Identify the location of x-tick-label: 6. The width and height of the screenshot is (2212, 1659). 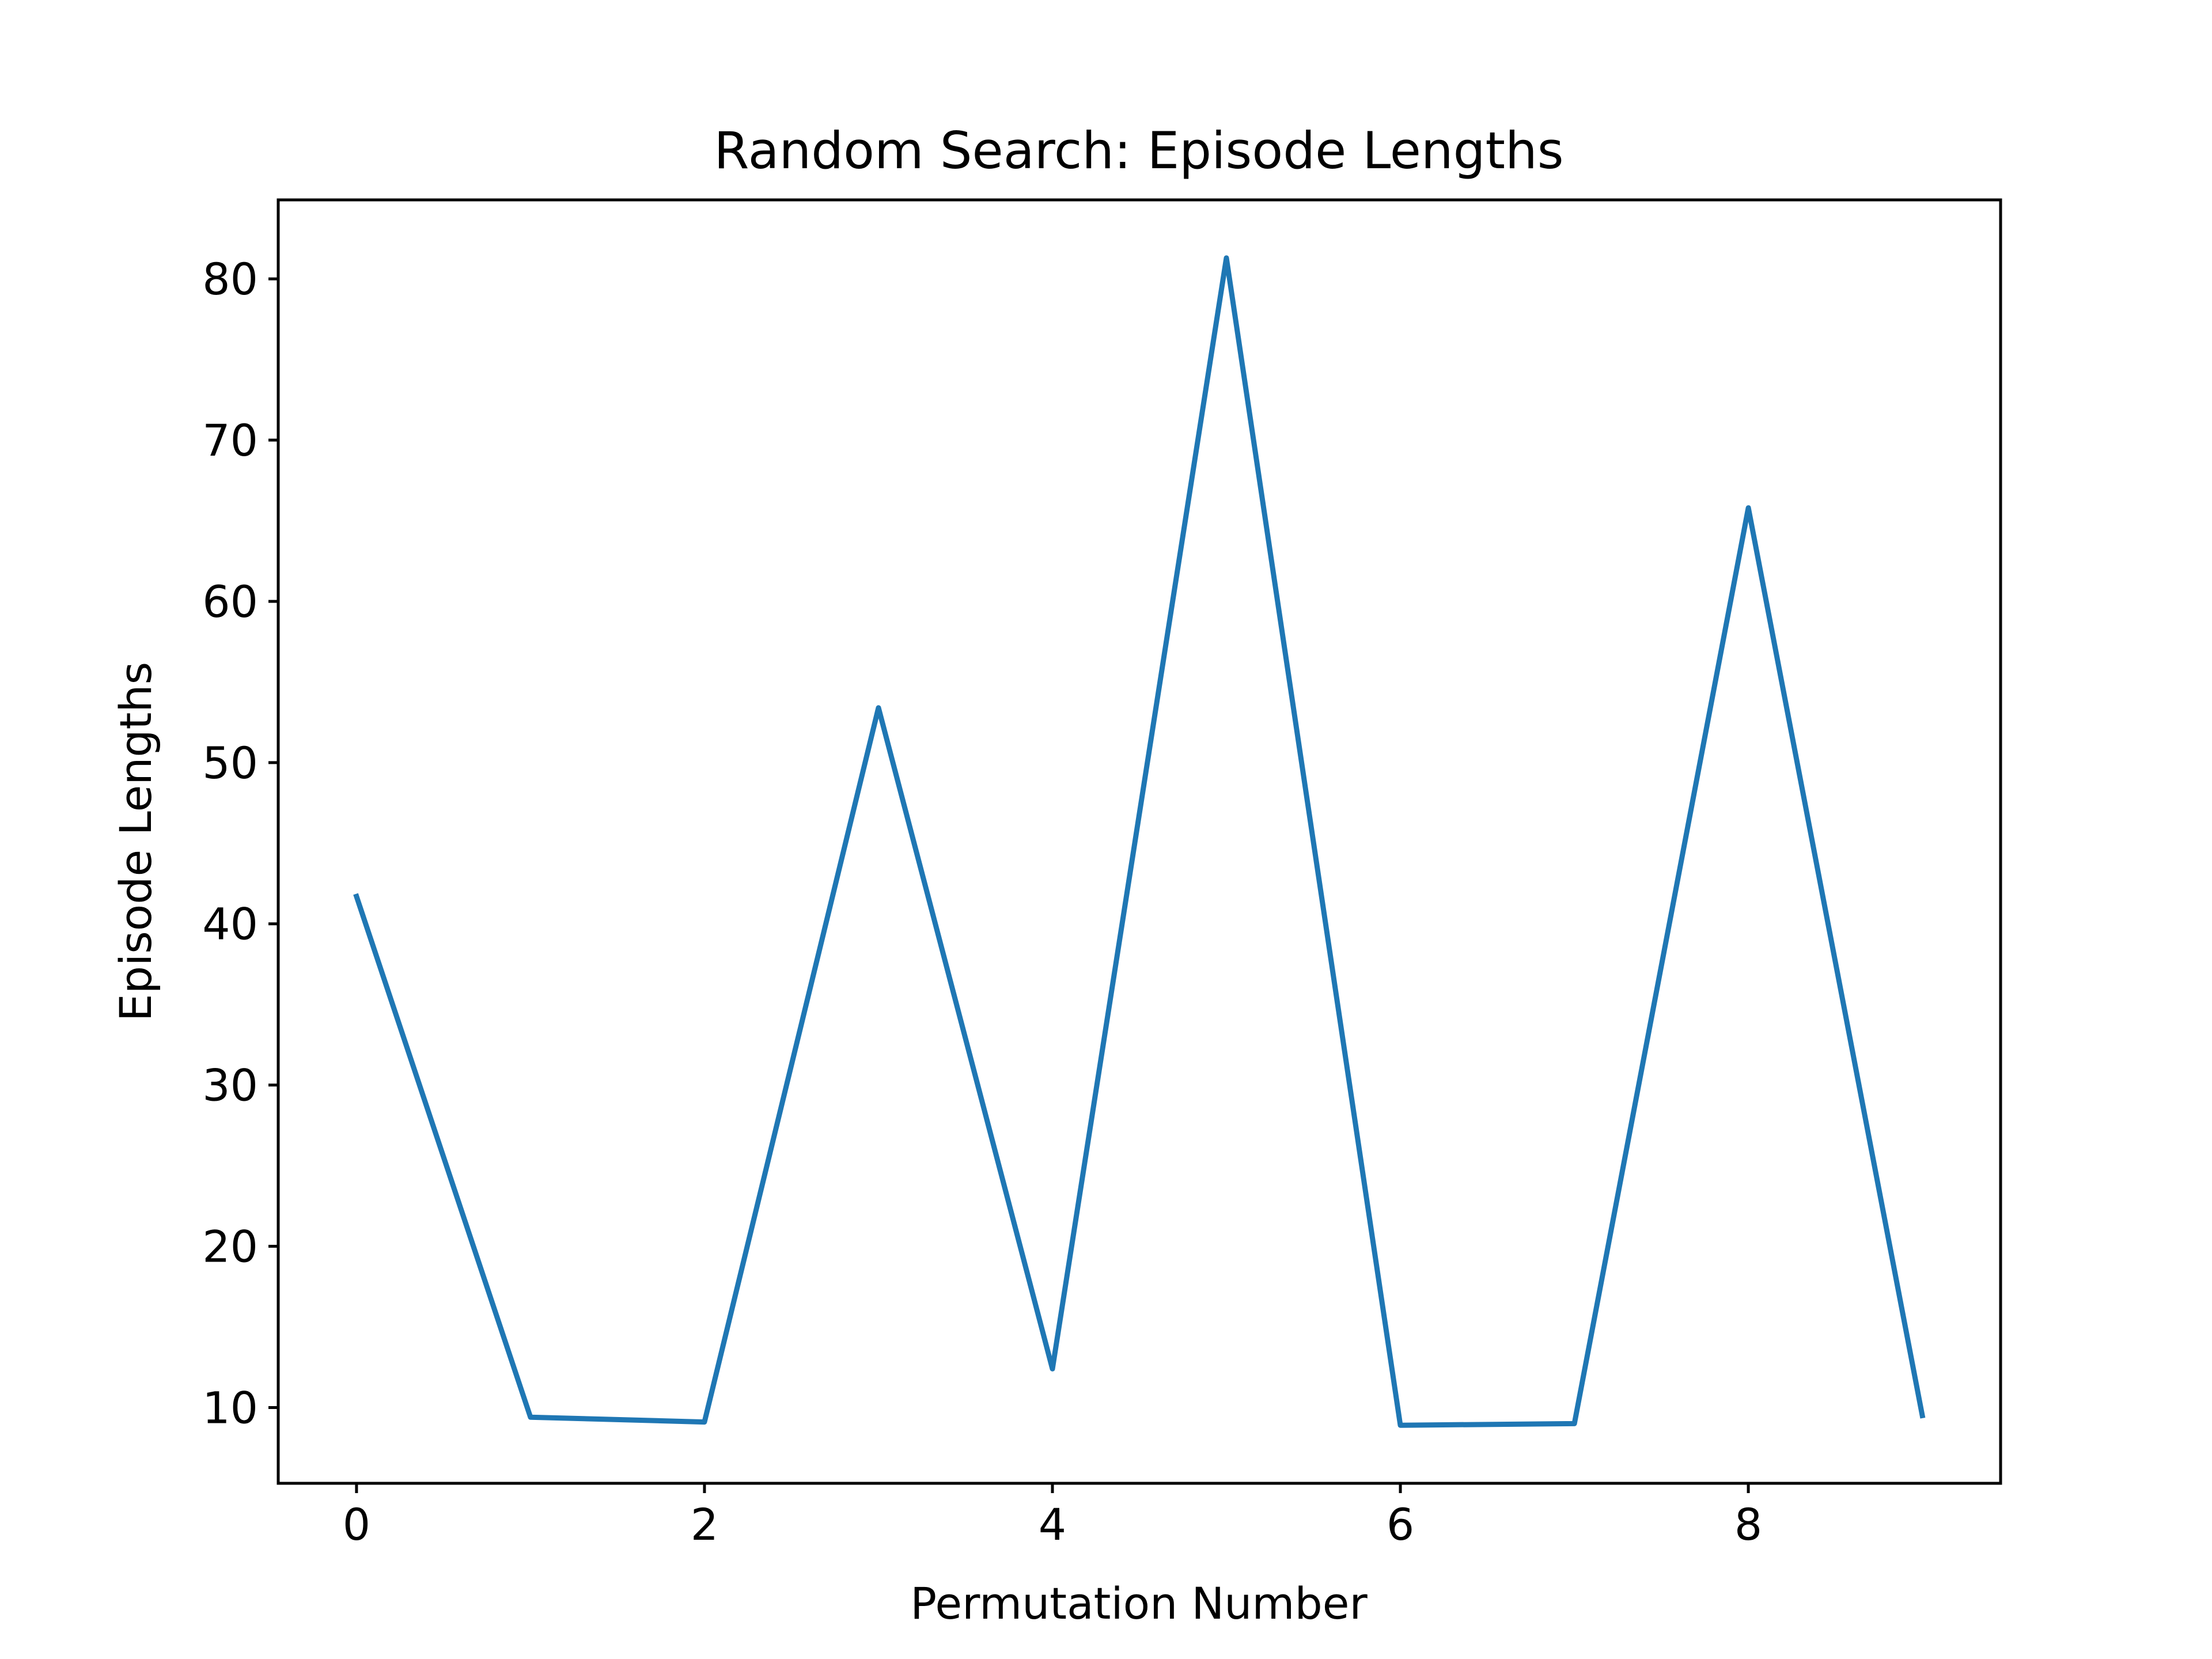
(1400, 1524).